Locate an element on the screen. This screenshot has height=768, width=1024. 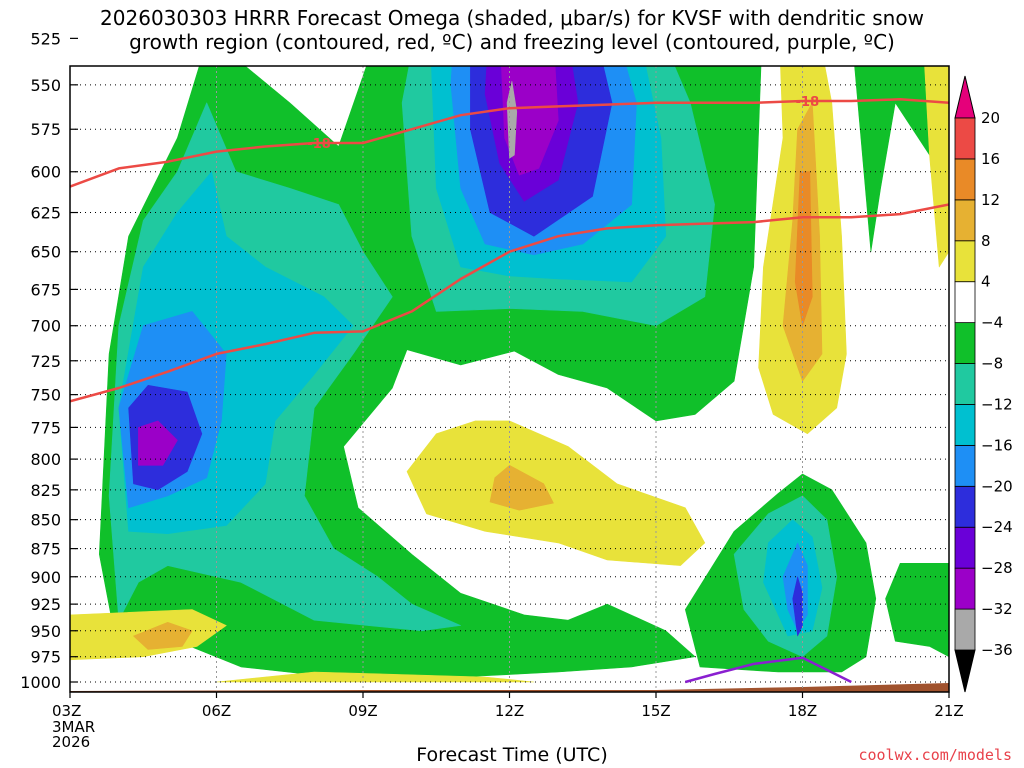
colorbar-max-arrow is located at coordinates (965, 97).